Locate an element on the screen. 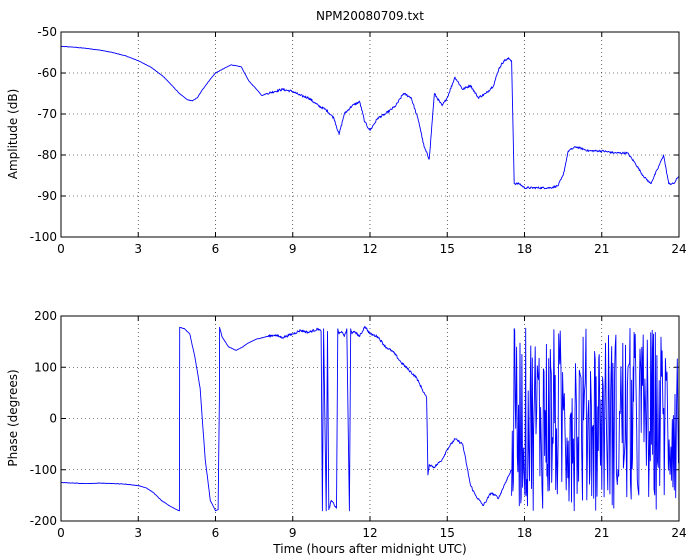 Image resolution: width=693 pixels, height=560 pixels. phase-ytick-label: 0 is located at coordinates (53, 419).